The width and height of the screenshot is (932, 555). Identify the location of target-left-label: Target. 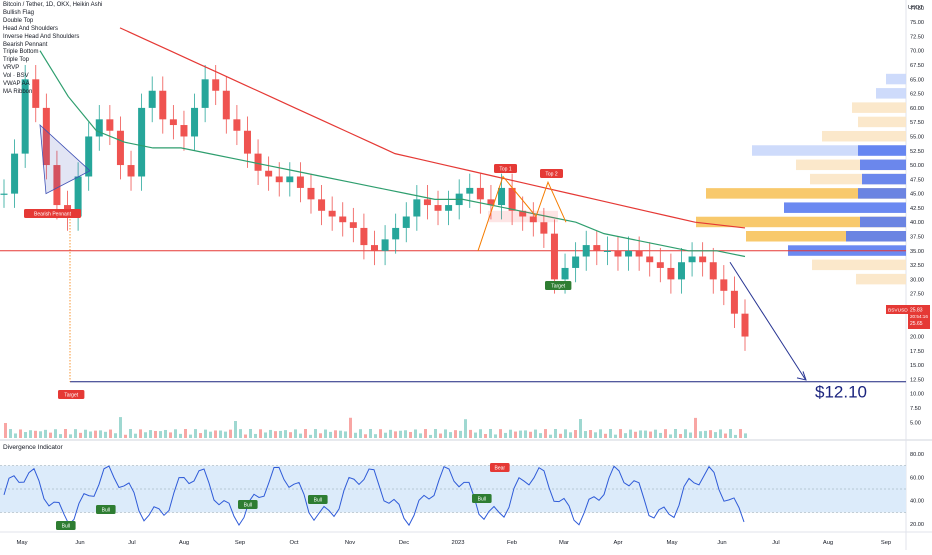
(71, 395).